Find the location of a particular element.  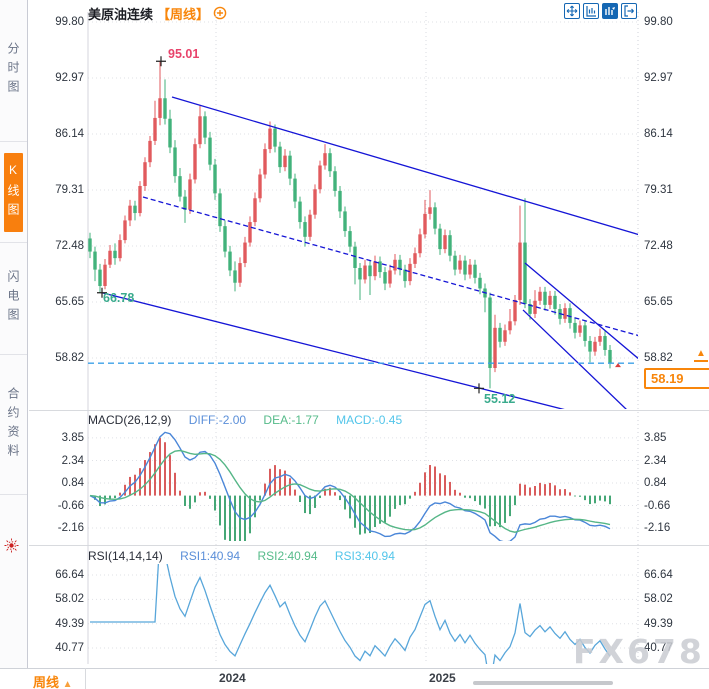

sidebar-tab-3: 闪电图 is located at coordinates (13, 299).